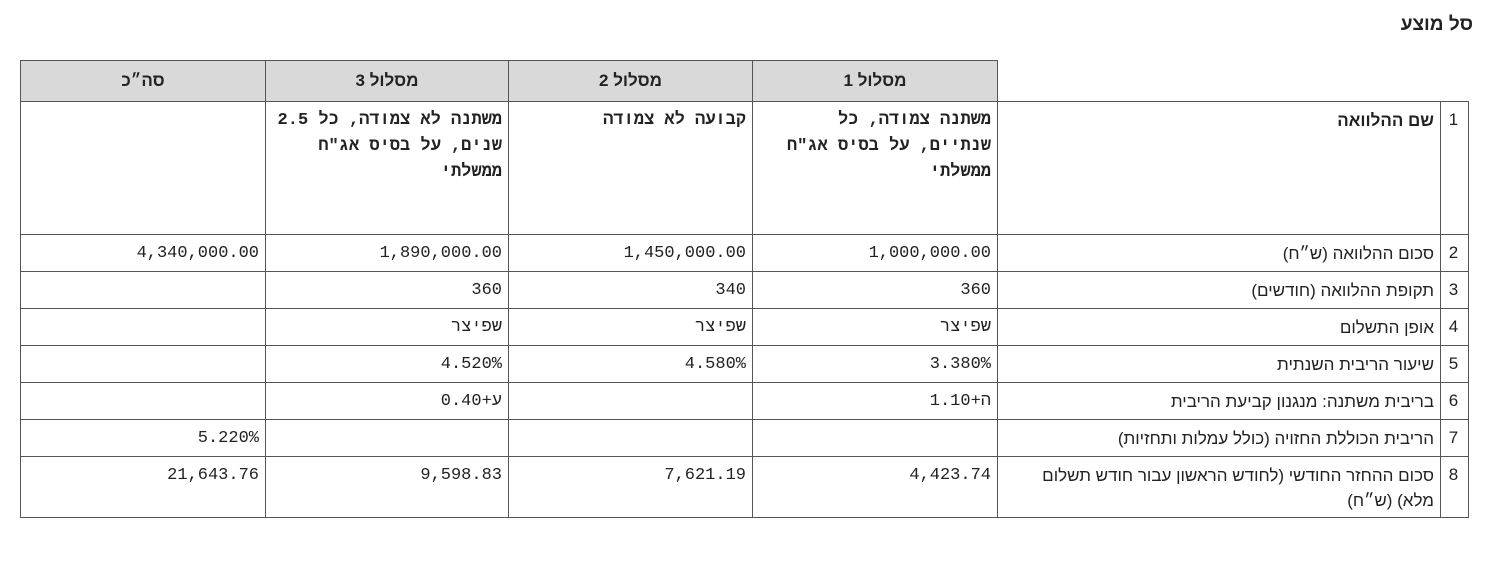 This screenshot has width=1493, height=577. What do you see at coordinates (1219, 364) in the screenshot?
I see `row-label: שיעור הריבית השנתית` at bounding box center [1219, 364].